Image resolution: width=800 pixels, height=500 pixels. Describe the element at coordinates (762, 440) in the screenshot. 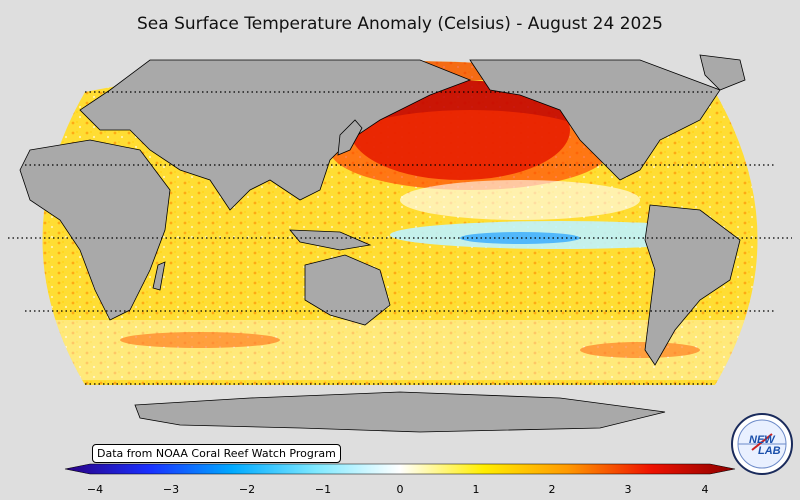

I see `logo-text-new: NEW` at that location.